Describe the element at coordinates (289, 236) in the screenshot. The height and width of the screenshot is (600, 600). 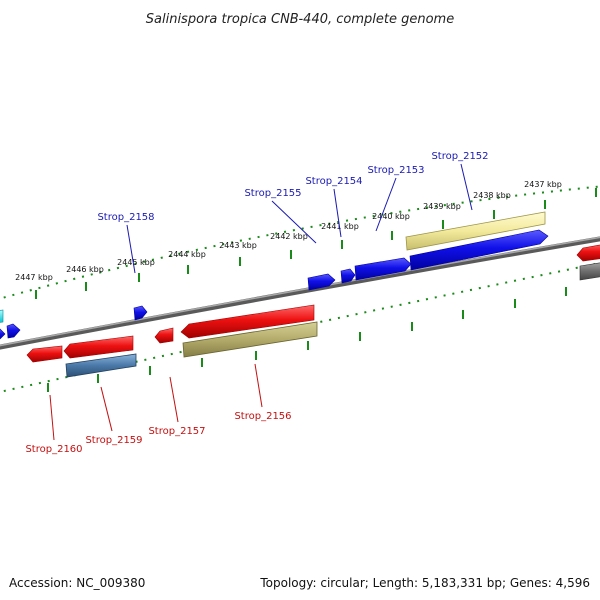
I see `kbp-label: 2442 kbp` at that location.